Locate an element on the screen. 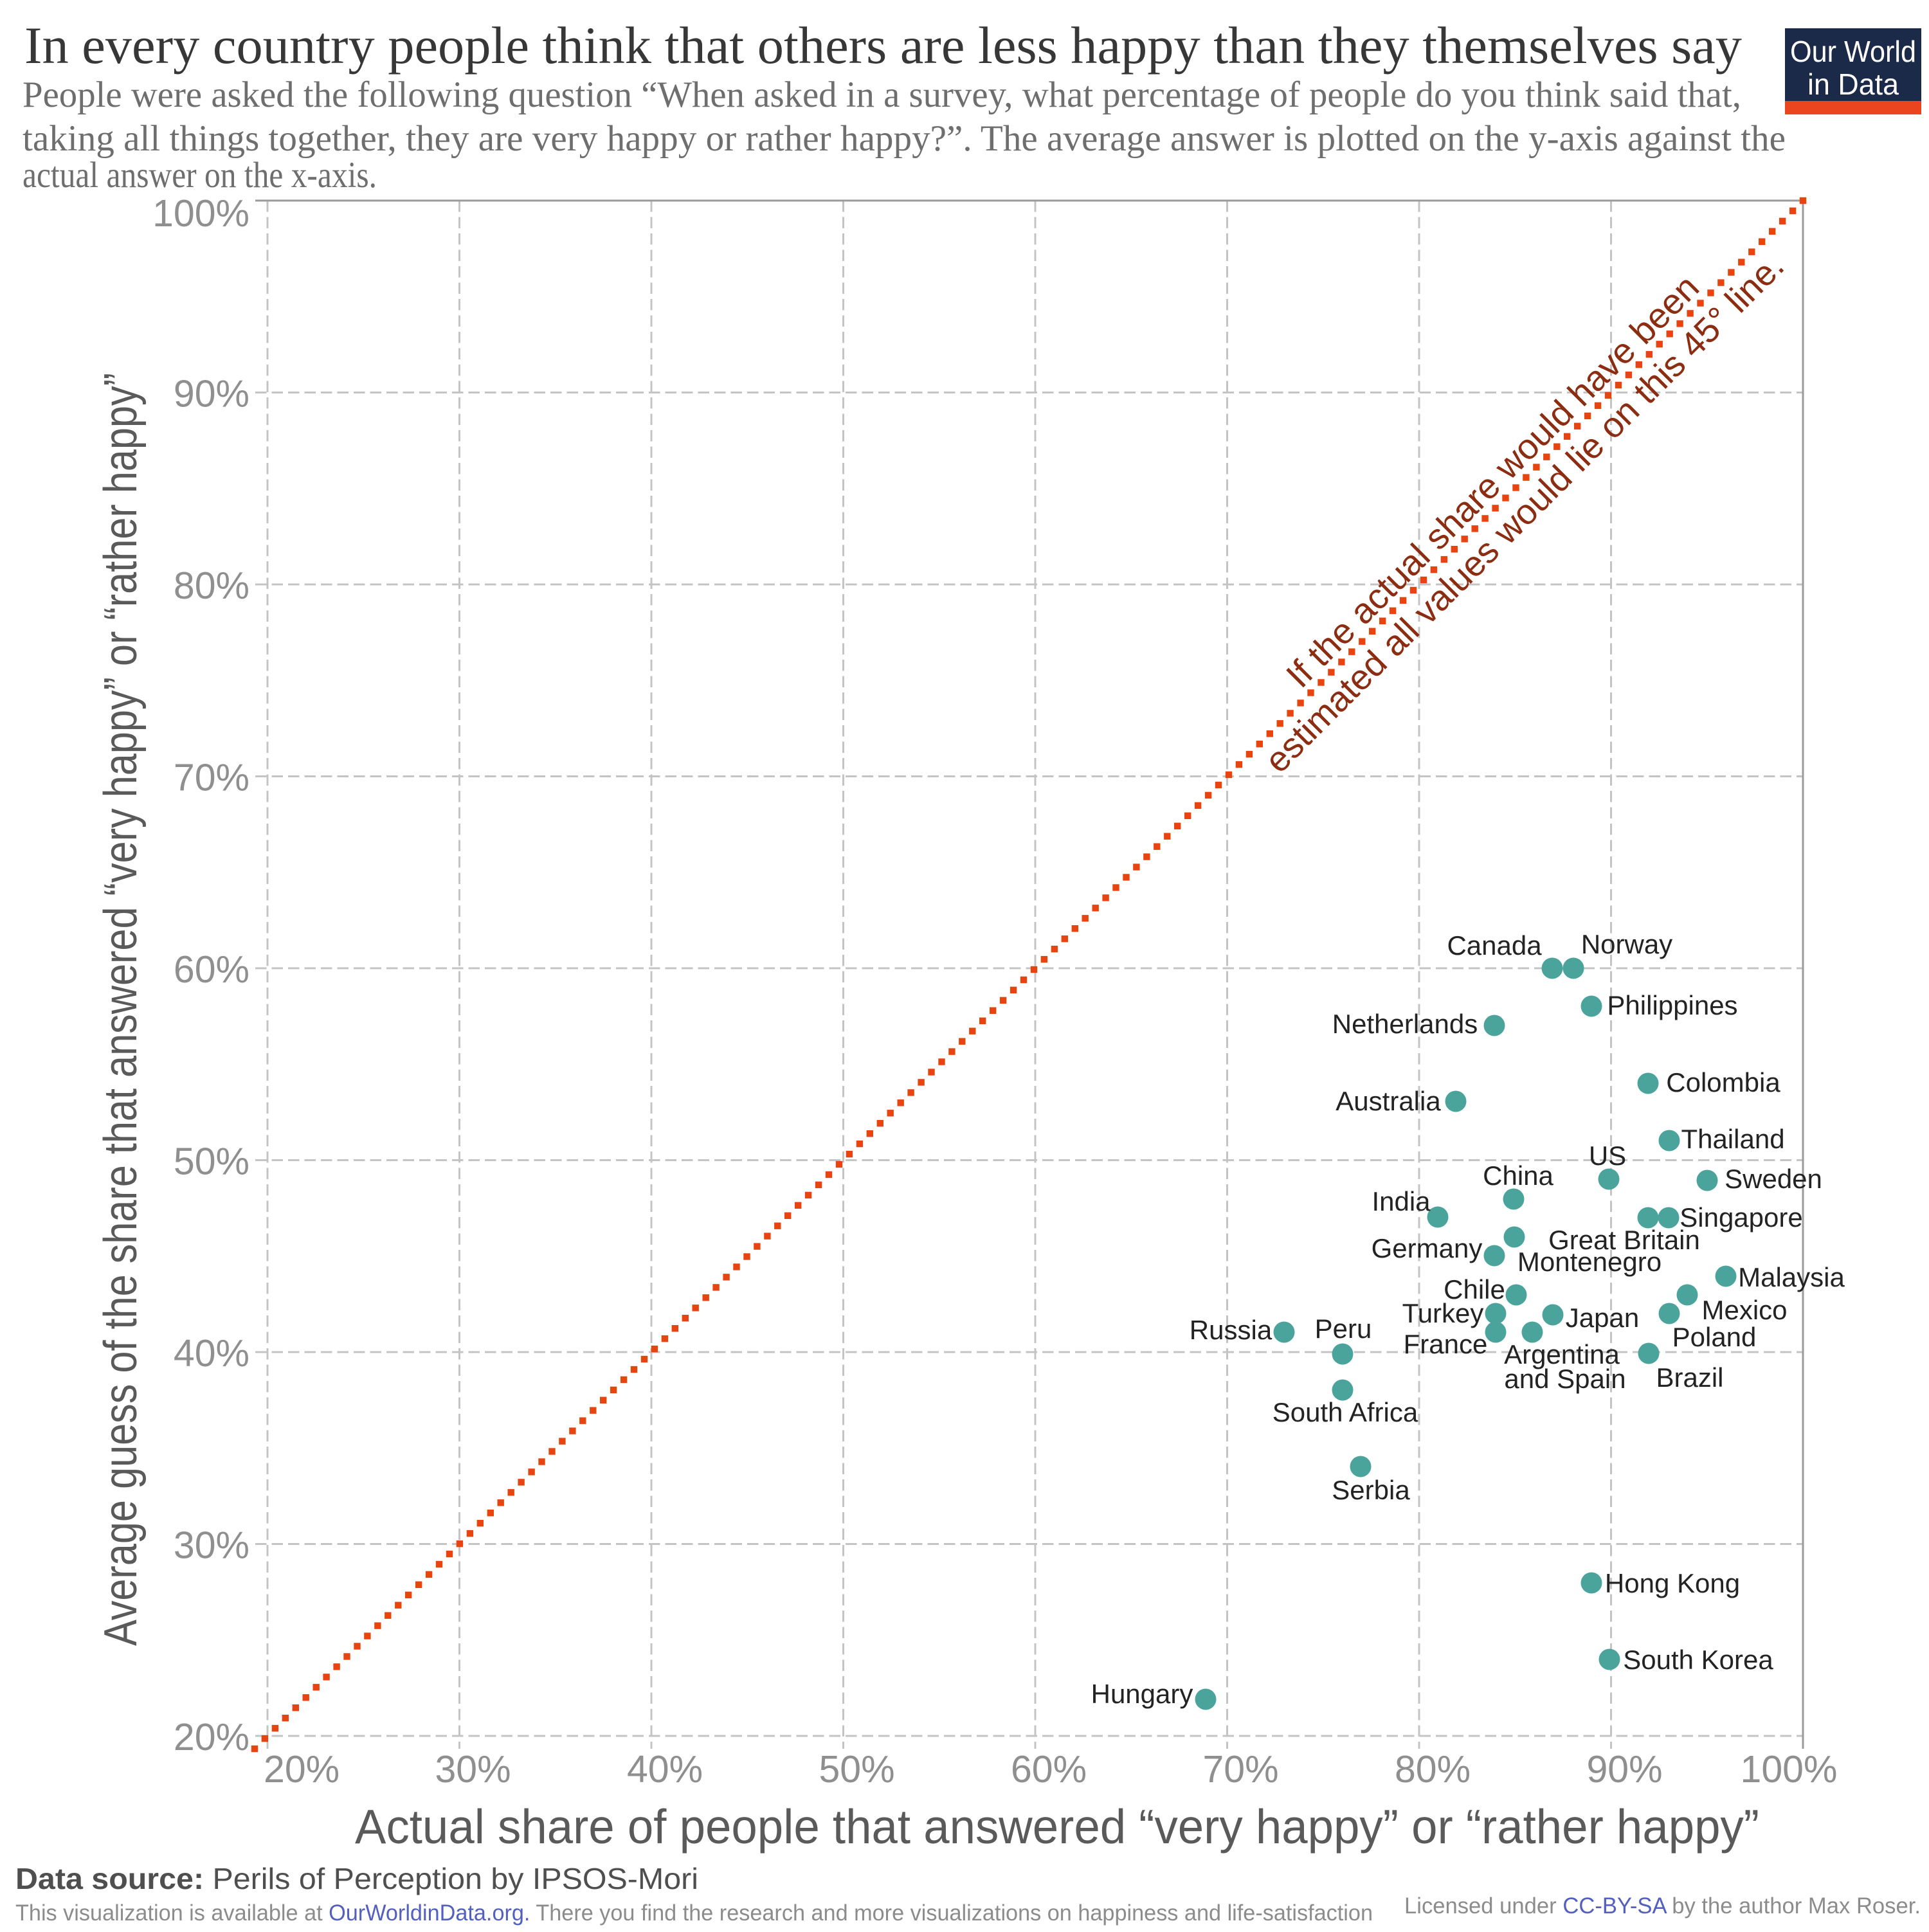  svg-text: Turkey is located at coordinates (1443, 1313).